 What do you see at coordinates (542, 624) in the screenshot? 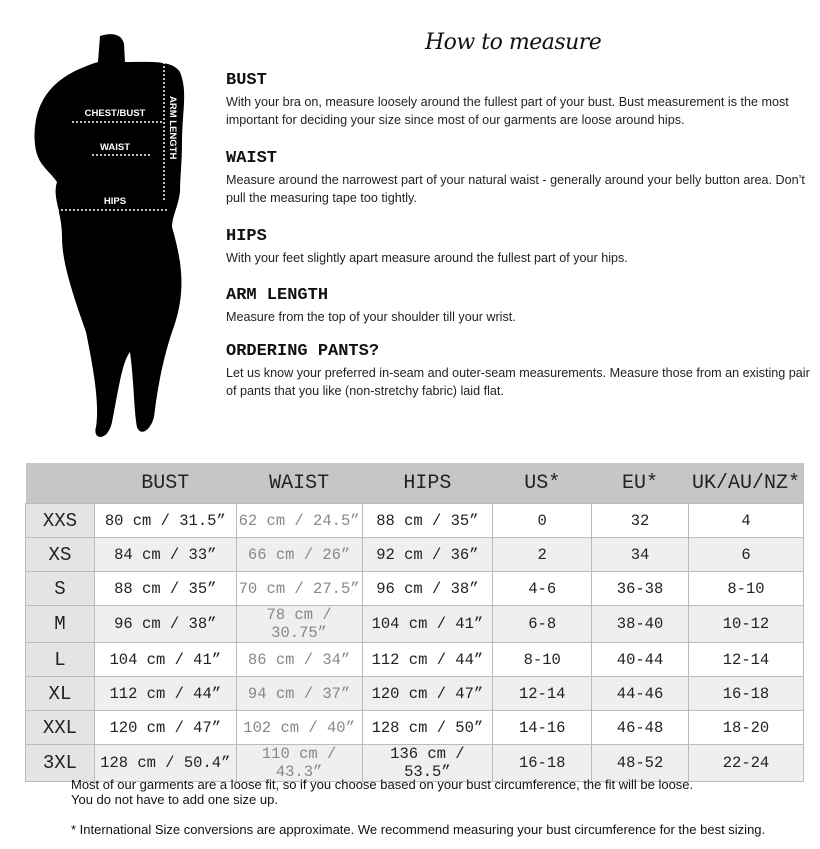
I see `table-cell: 6-8` at bounding box center [542, 624].